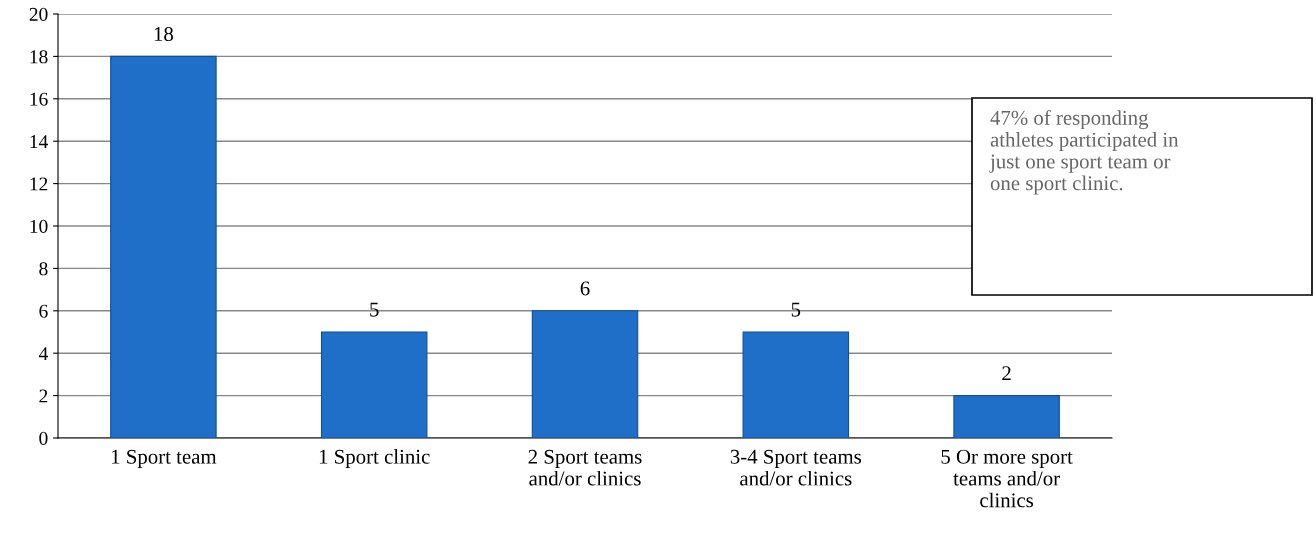  What do you see at coordinates (1084, 152) in the screenshot?
I see `annotation: 47% of responding athletes participated in just one sport team or one sport clinic.` at bounding box center [1084, 152].